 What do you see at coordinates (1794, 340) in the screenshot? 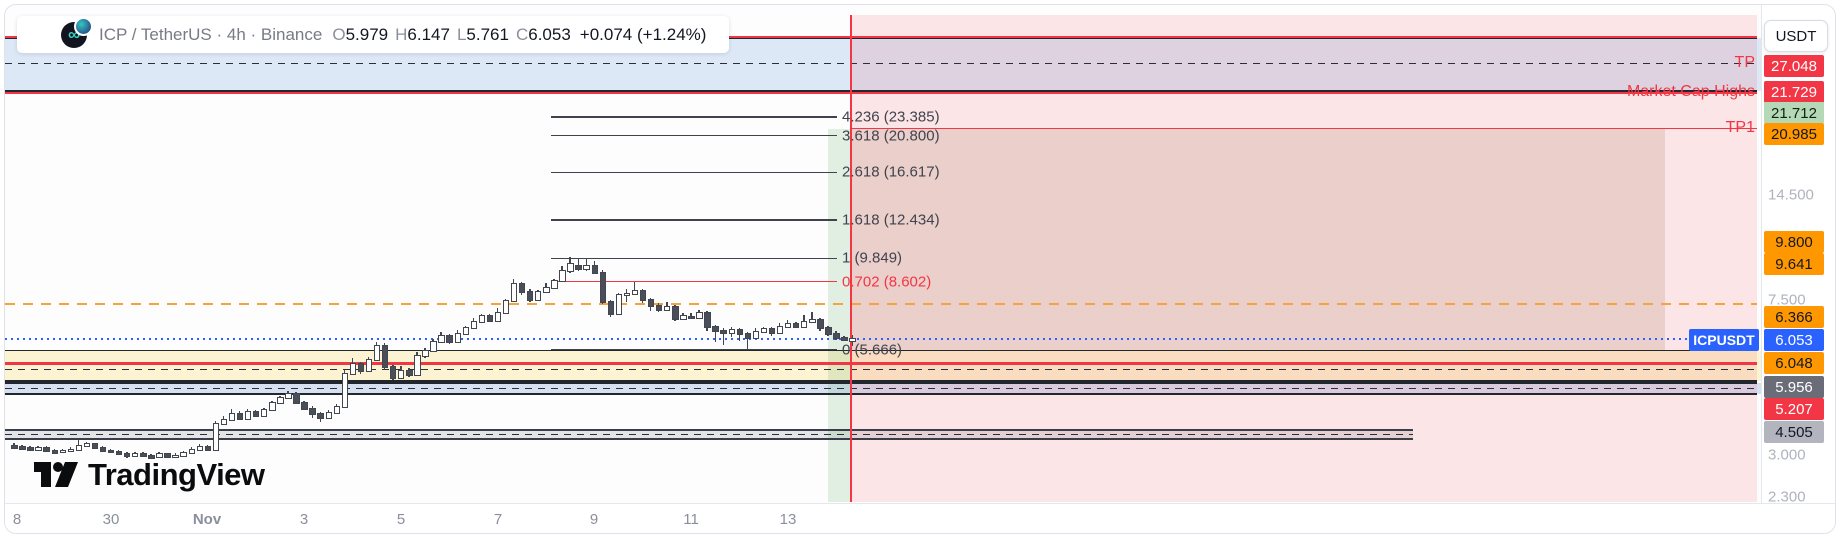
I see `price-label-6.053: 6.053` at bounding box center [1794, 340].